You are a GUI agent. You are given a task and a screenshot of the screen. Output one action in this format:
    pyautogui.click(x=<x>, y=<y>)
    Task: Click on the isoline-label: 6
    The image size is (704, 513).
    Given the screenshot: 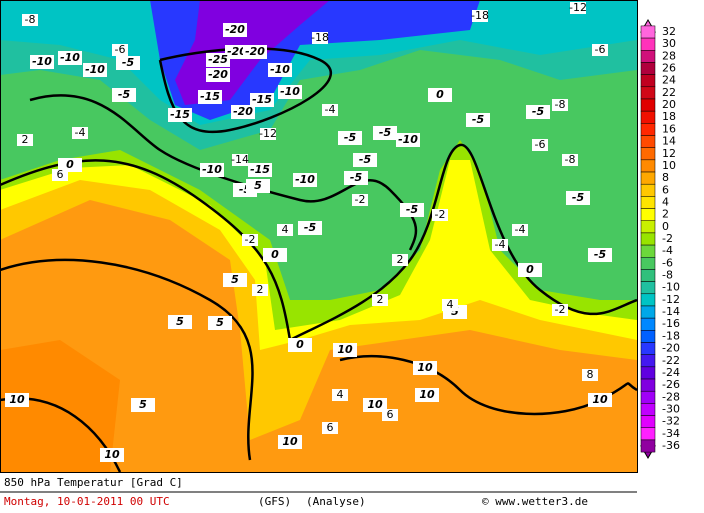 What is the action you would take?
    pyautogui.click(x=390, y=414)
    